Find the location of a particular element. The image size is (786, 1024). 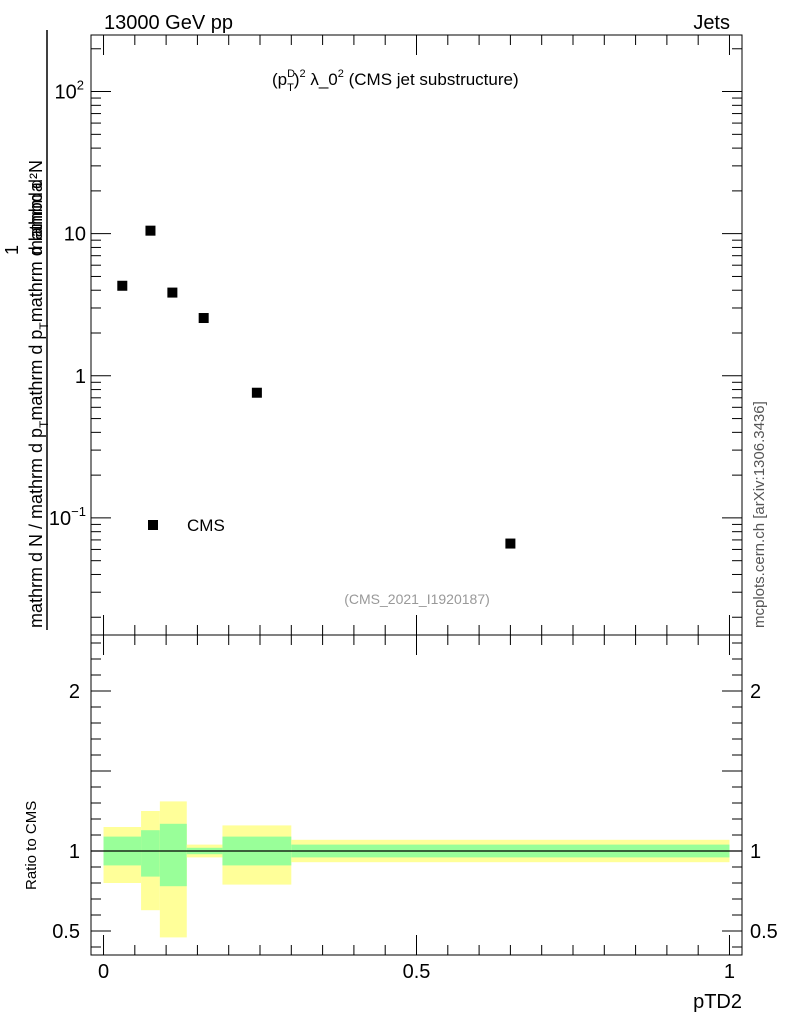

main-ytick-label-0: 10⁻¹ is located at coordinates (67, 517).